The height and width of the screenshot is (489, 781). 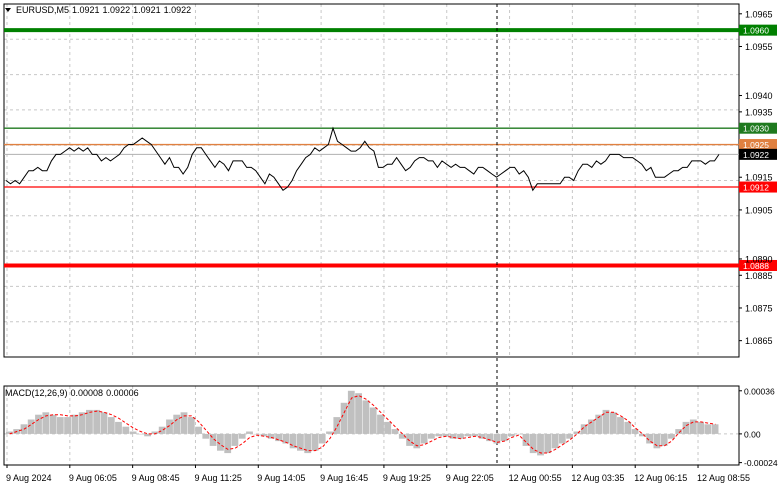 I want to click on macd-tick-label: -0.00024, so click(x=761, y=463).